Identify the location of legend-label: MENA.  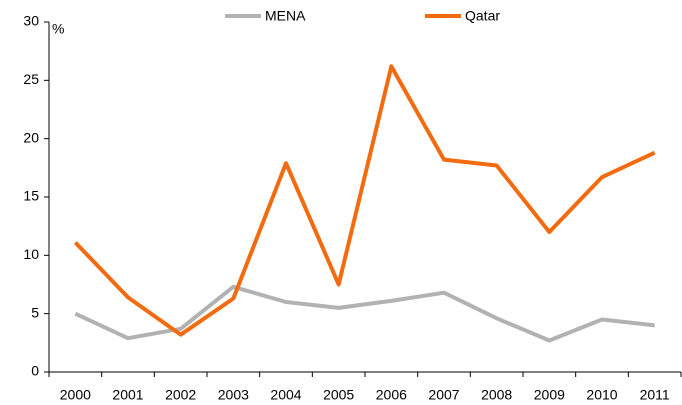
(285, 16).